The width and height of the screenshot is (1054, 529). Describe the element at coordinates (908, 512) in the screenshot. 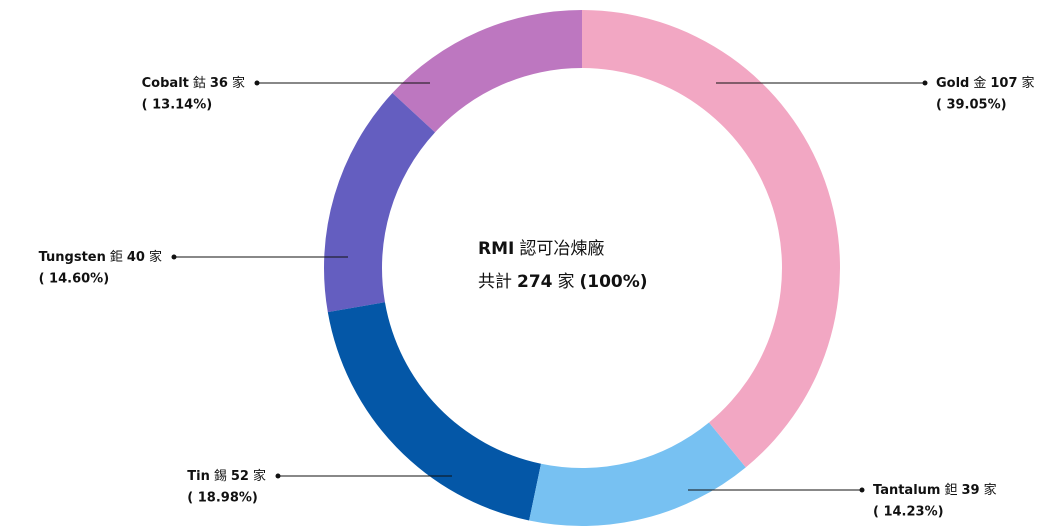

I see `slice-percent: ( 14.23%)` at that location.